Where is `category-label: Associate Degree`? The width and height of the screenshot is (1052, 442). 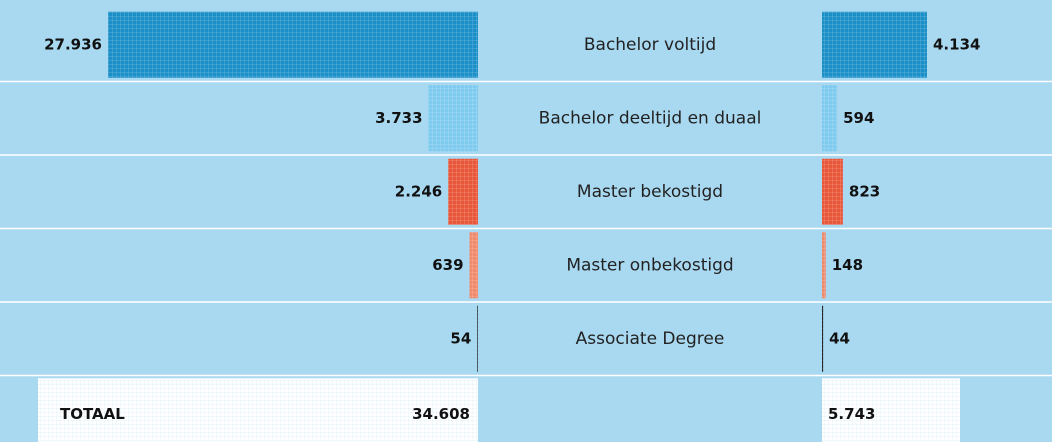
category-label: Associate Degree is located at coordinates (650, 339).